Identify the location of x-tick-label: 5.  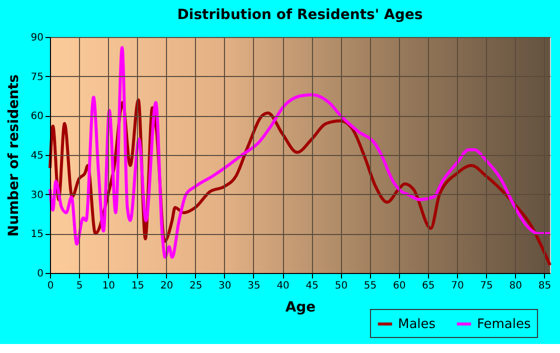
(79, 286).